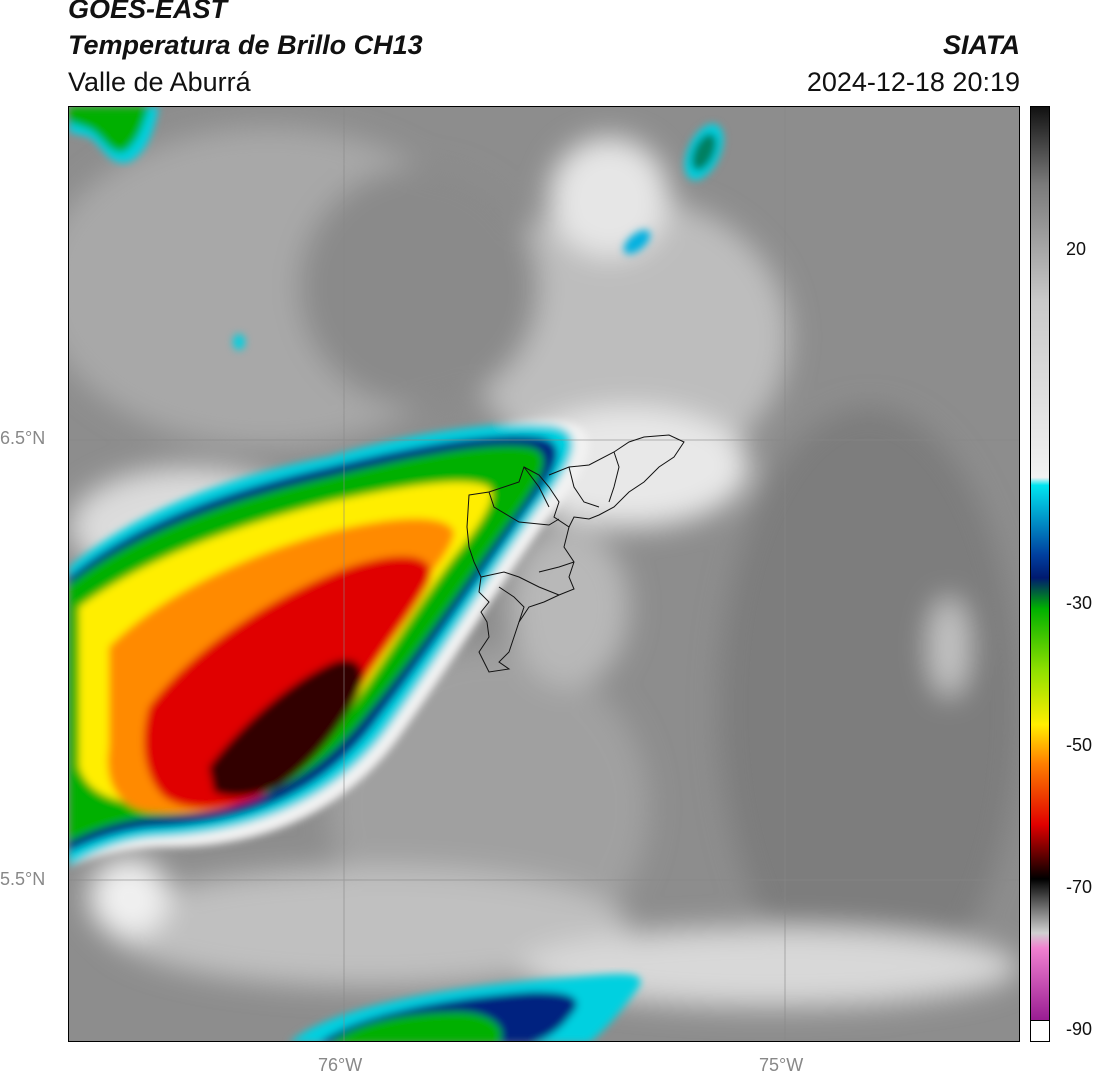  I want to click on product-title: Temperatura de Brillo CH13, so click(245, 45).